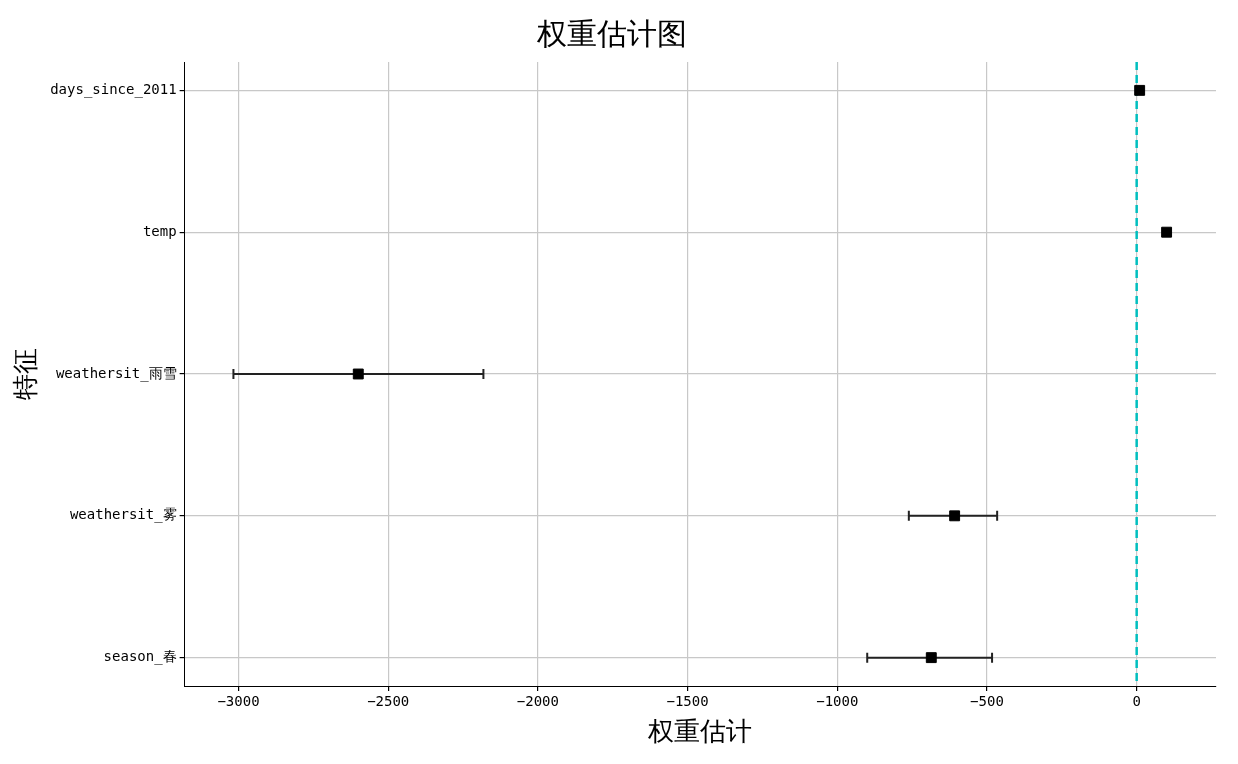 The image size is (1238, 764). Describe the element at coordinates (987, 701) in the screenshot. I see `x-tick-label: −500` at that location.